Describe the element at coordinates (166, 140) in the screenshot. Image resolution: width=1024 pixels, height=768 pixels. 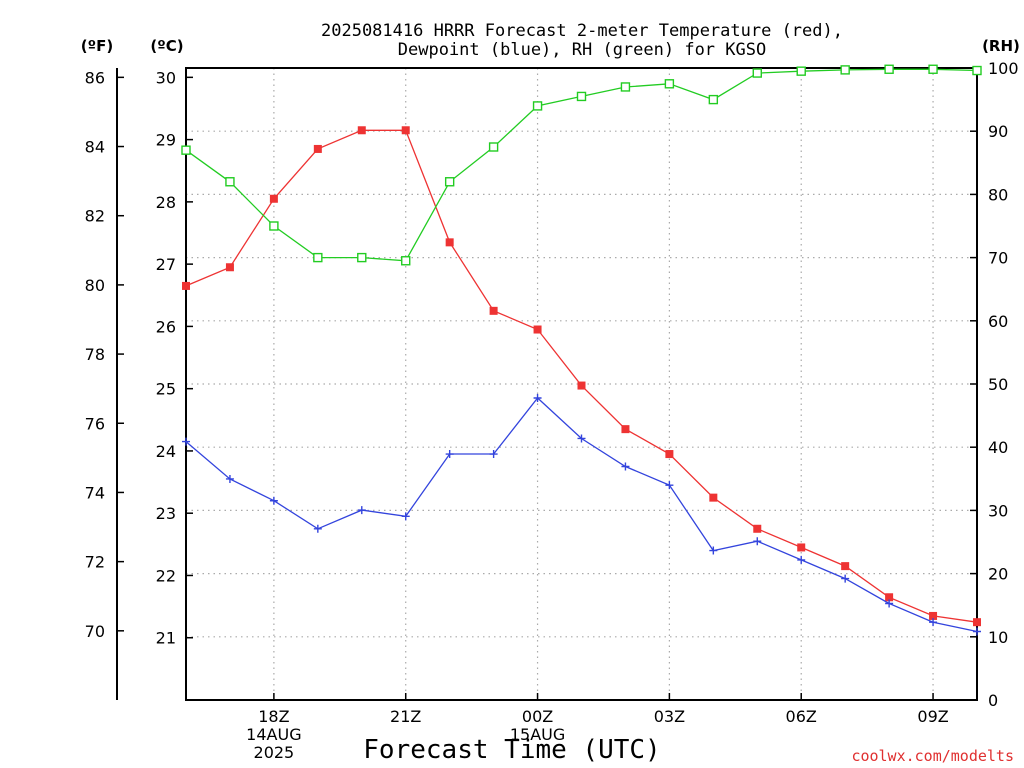
I see `celsius-tick-label: 29` at that location.